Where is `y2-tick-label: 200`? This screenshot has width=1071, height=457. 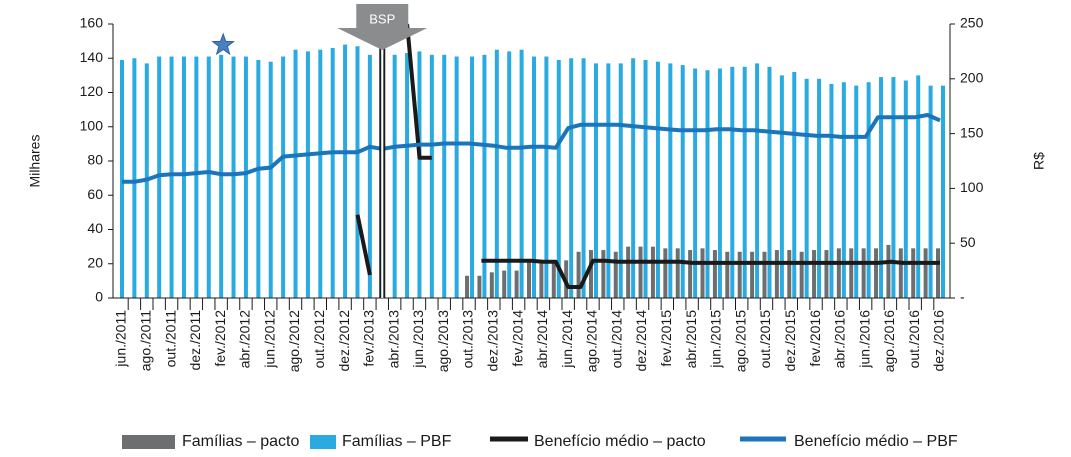 y2-tick-label: 200 is located at coordinates (972, 78).